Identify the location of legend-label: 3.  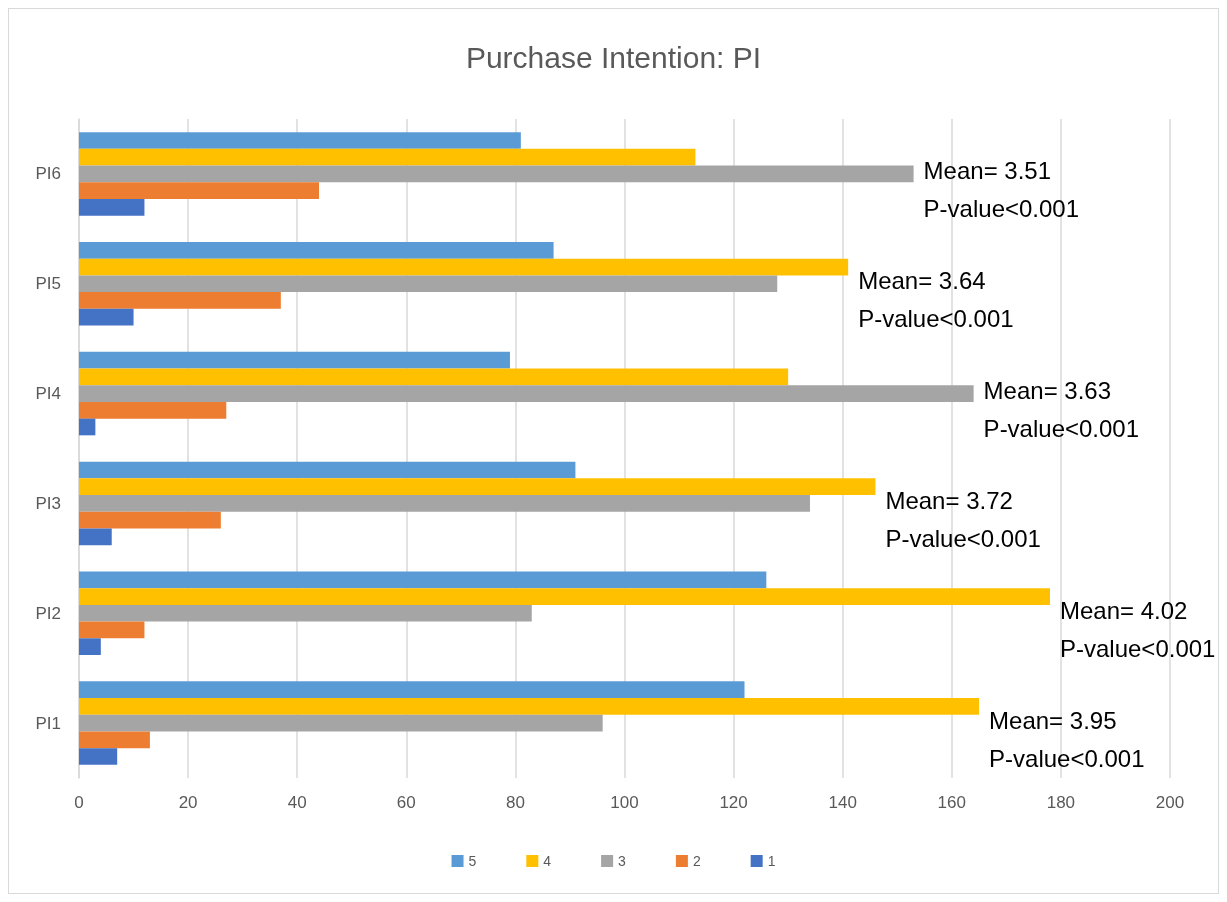
(622, 861).